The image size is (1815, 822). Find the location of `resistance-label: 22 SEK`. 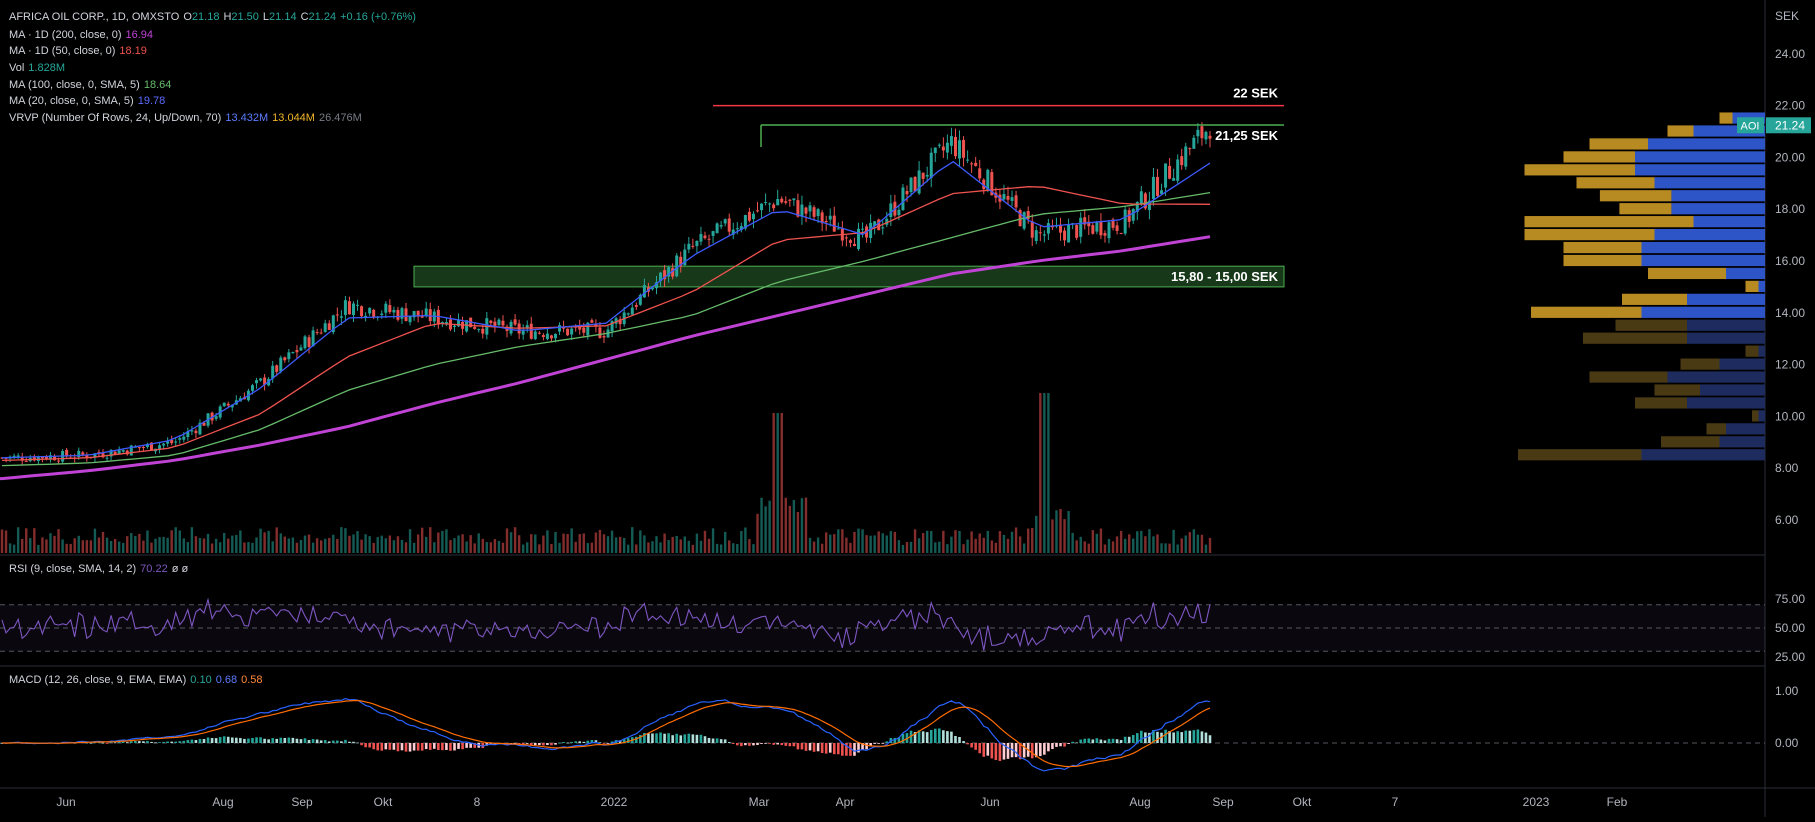

resistance-label: 22 SEK is located at coordinates (1255, 93).